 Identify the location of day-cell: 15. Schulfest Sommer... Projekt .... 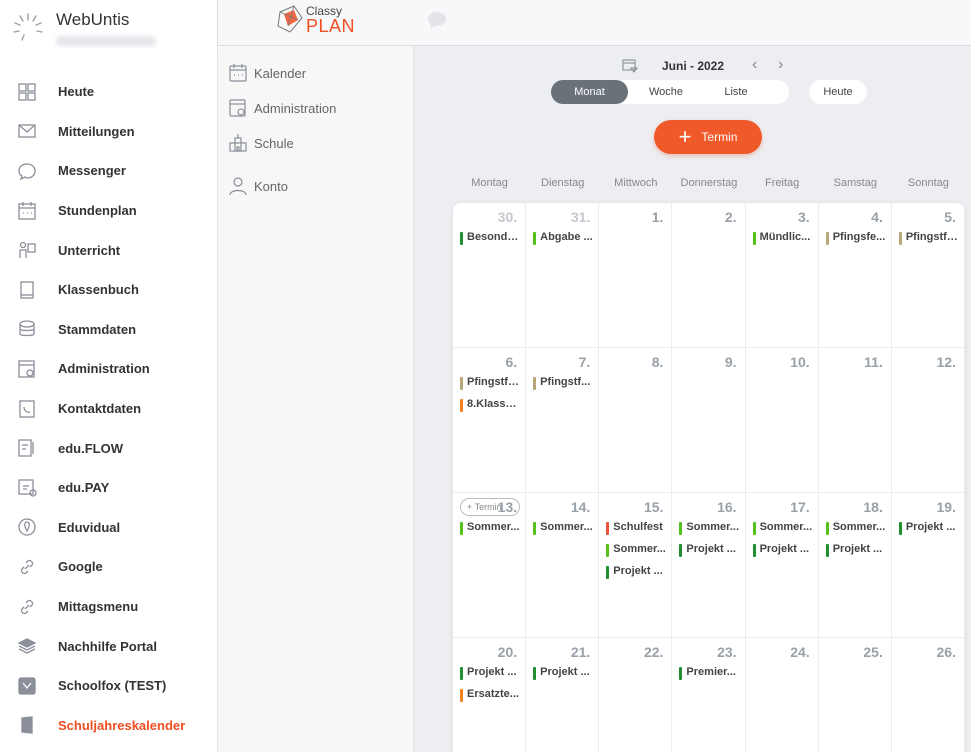
(636, 565).